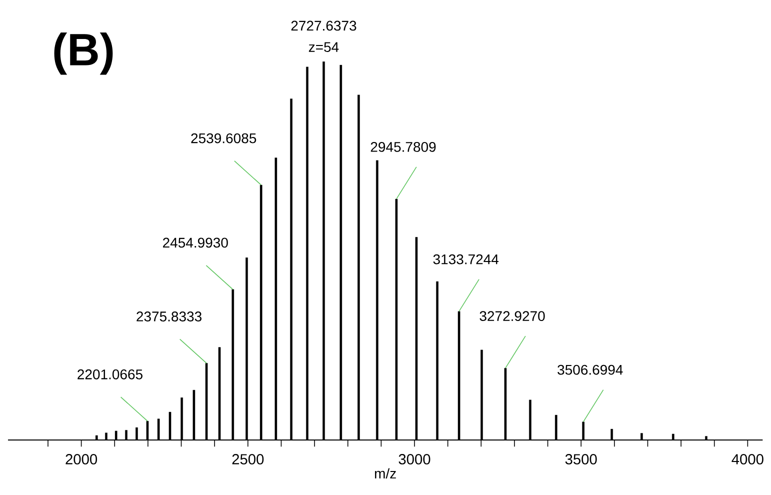 This screenshot has width=771, height=495. I want to click on x-tick-label: 3000, so click(414, 459).